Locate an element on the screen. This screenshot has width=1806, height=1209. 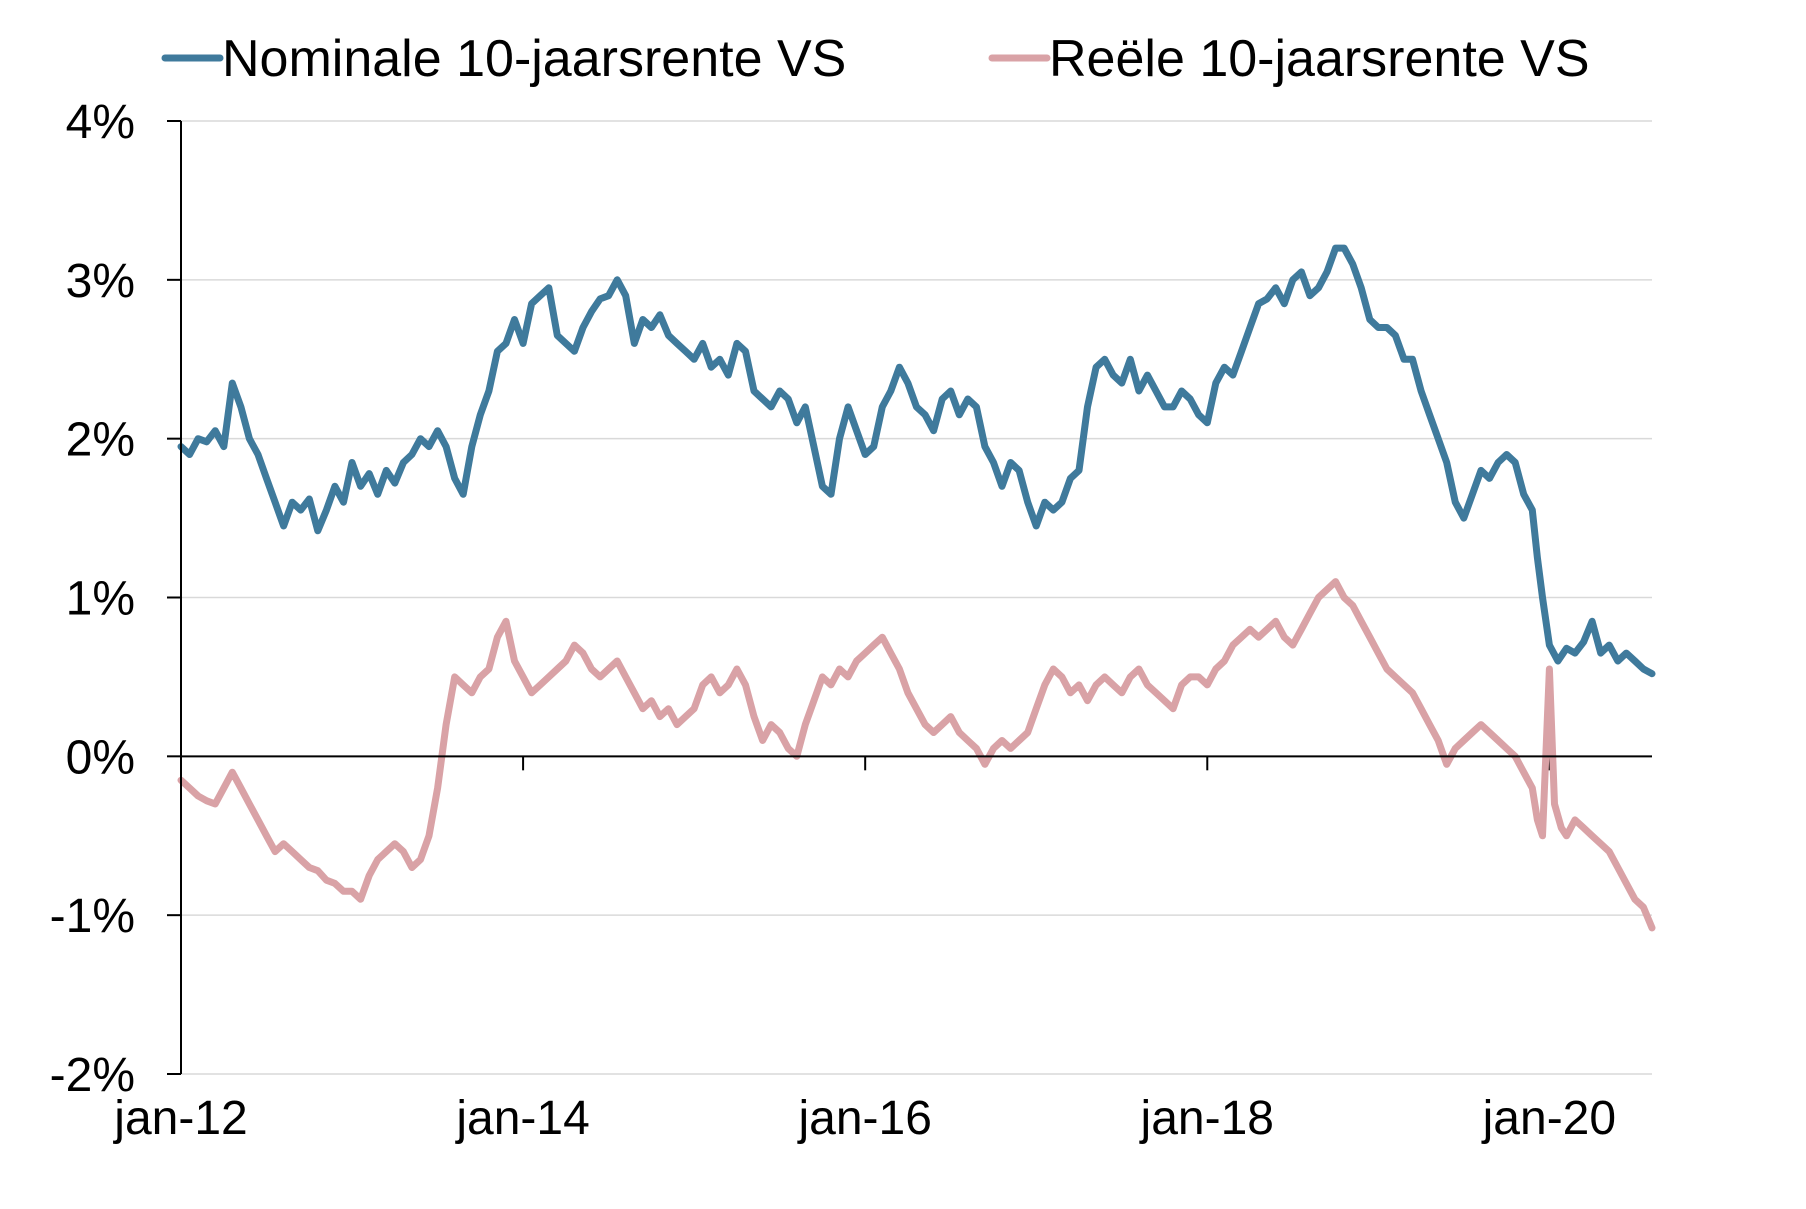
y-tick-label: 4% is located at coordinates (100, 122).